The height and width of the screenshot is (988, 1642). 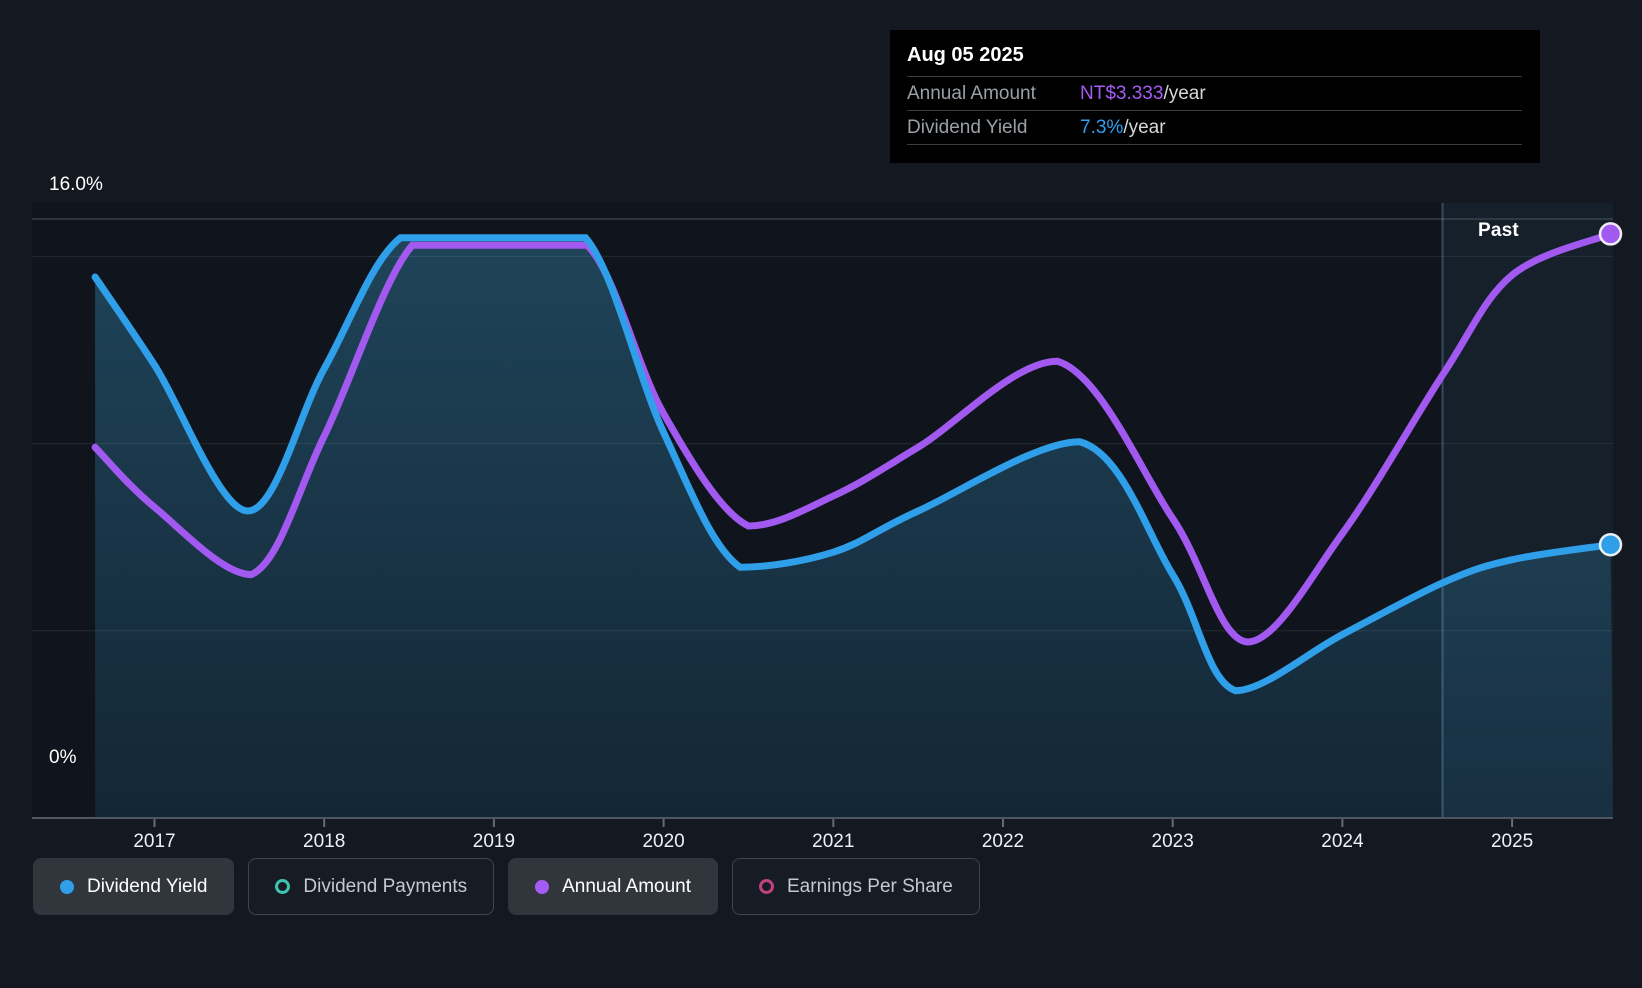 What do you see at coordinates (626, 886) in the screenshot?
I see `legend-label: Annual Amount` at bounding box center [626, 886].